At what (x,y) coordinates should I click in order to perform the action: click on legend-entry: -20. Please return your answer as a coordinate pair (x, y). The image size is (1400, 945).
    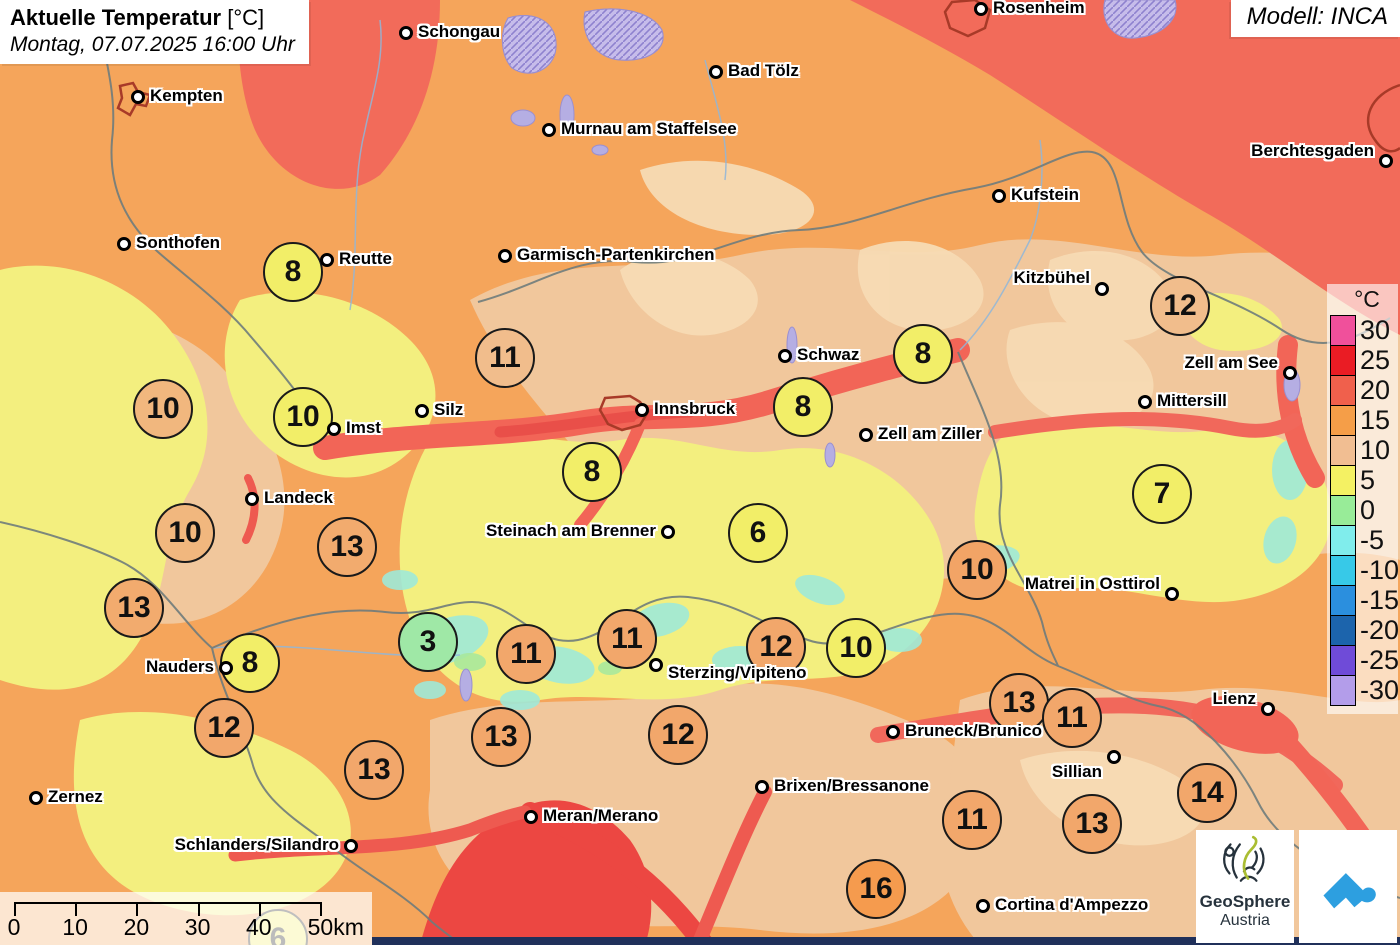
    Looking at the image, I should click on (1365, 630).